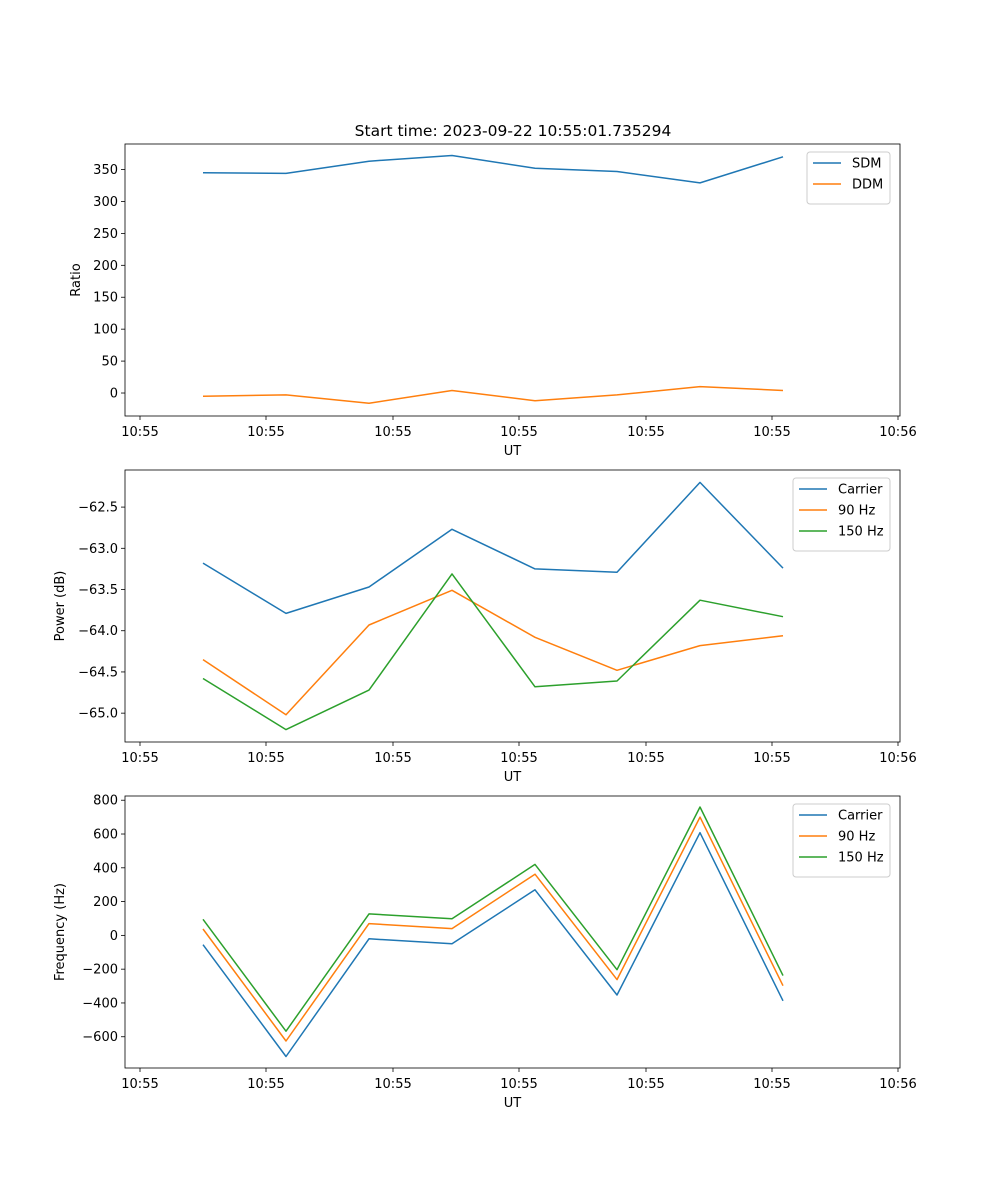 The height and width of the screenshot is (1200, 1000). I want to click on y-tick-label: 100, so click(105, 330).